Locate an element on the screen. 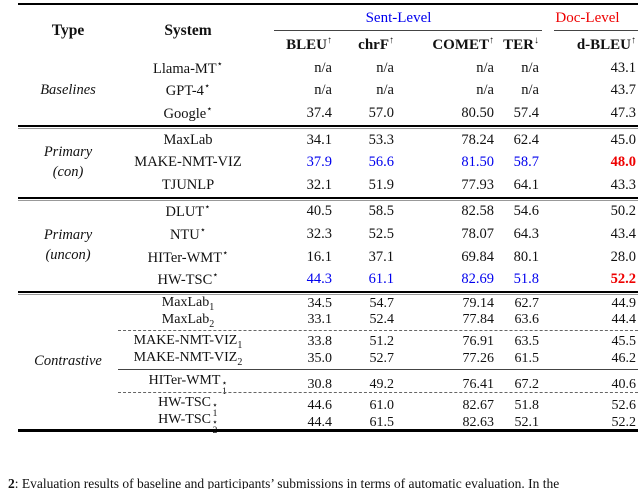 The height and width of the screenshot is (489, 640). metric-value: 82.58 is located at coordinates (477, 211).